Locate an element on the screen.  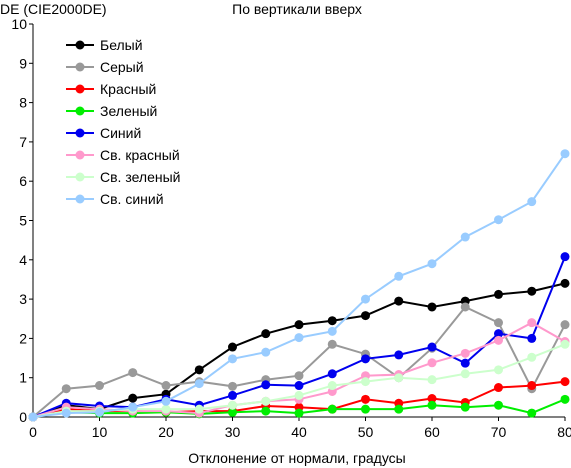
y-tick-label: 3 is located at coordinates (23, 299).